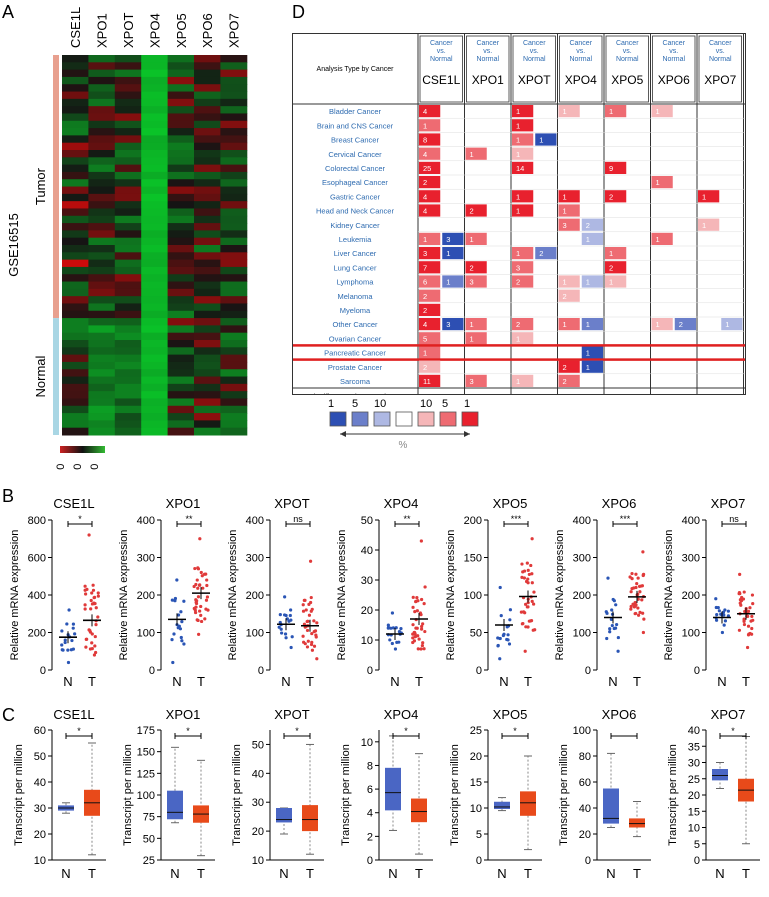 This screenshot has height=897, width=769. I want to click on y-tick-label: 20, so click(258, 832).